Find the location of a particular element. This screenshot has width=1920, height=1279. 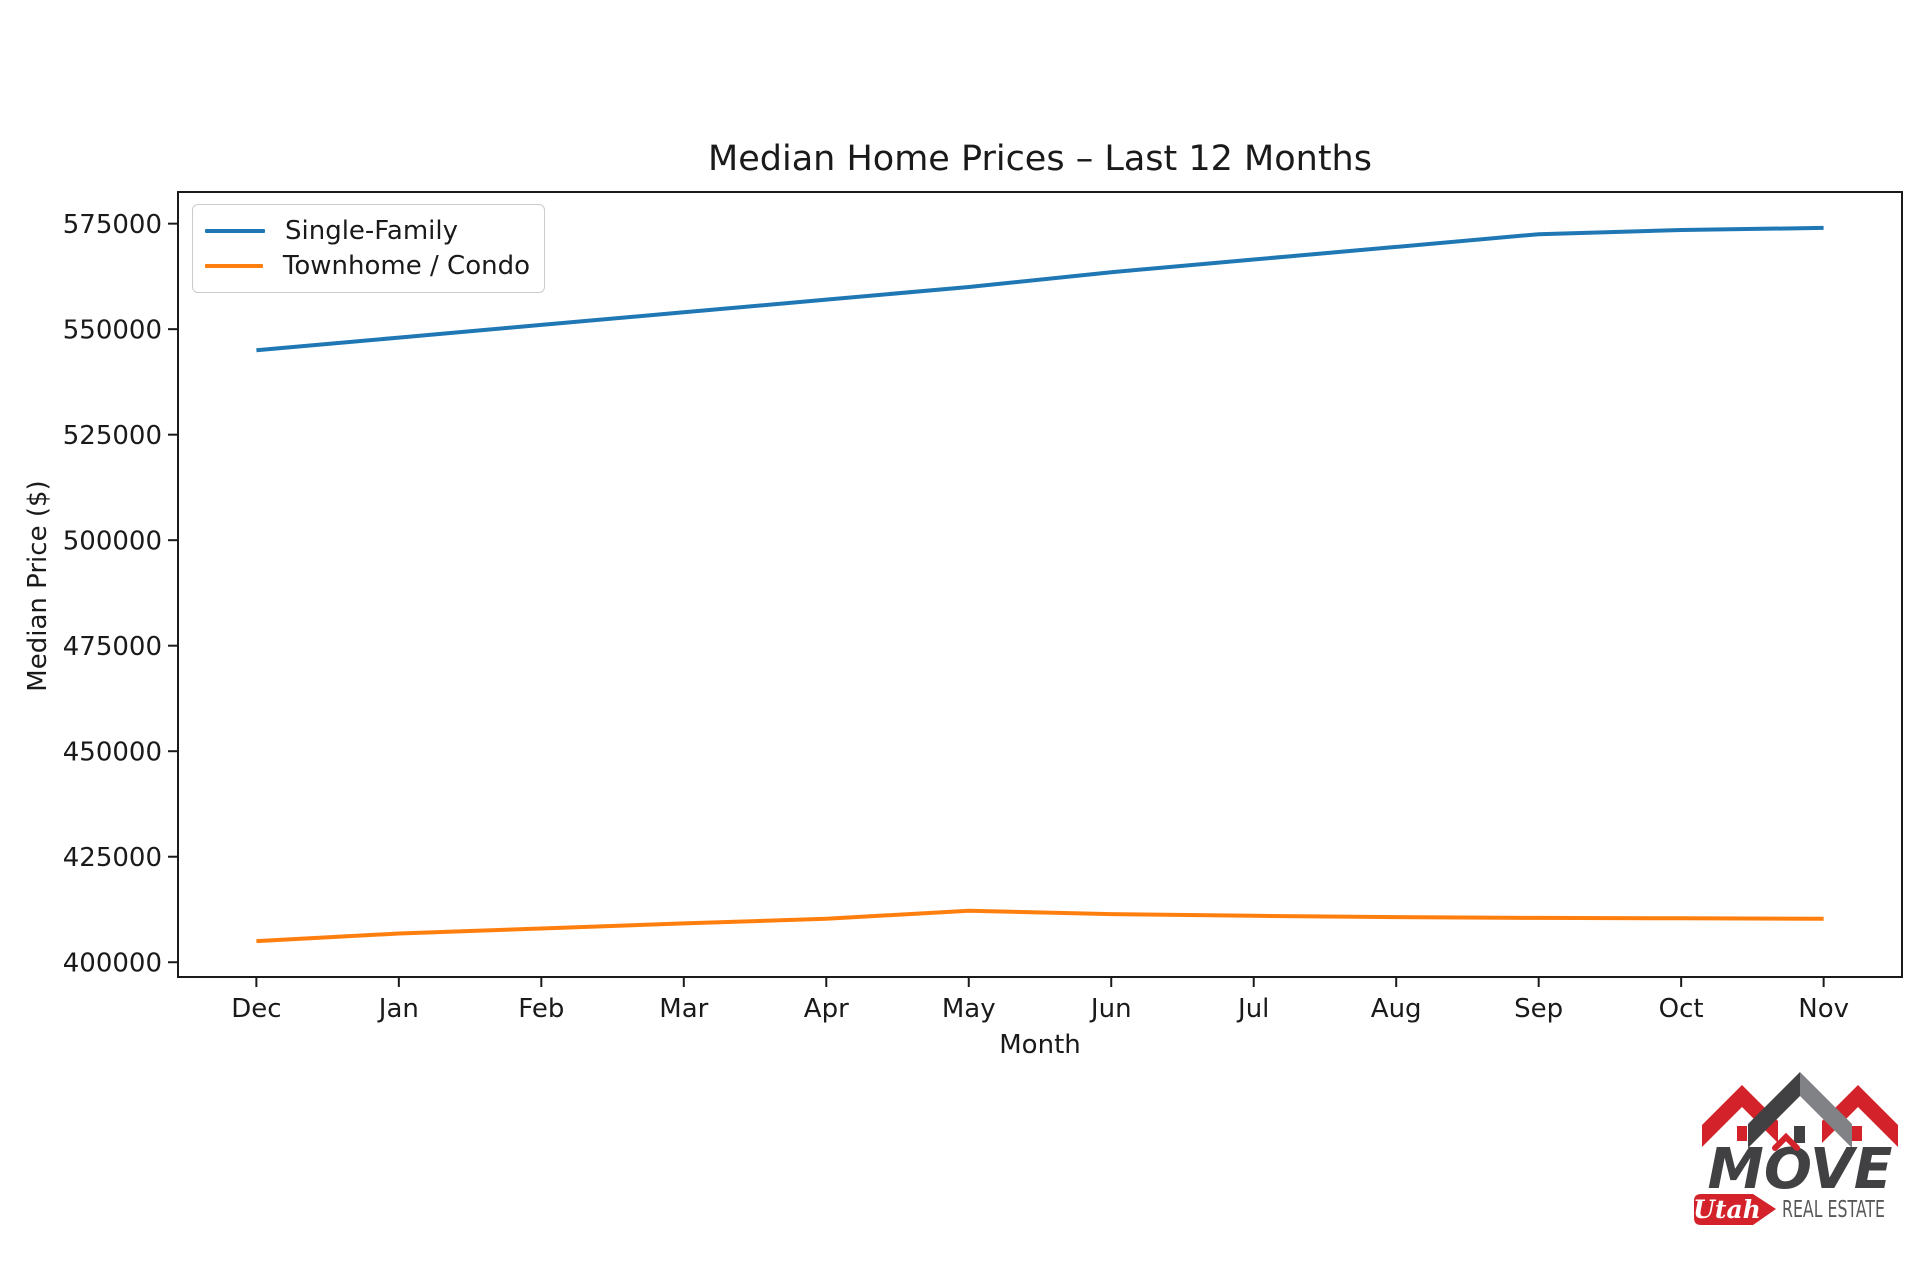

logo-chimney-middle is located at coordinates (1799, 1134).